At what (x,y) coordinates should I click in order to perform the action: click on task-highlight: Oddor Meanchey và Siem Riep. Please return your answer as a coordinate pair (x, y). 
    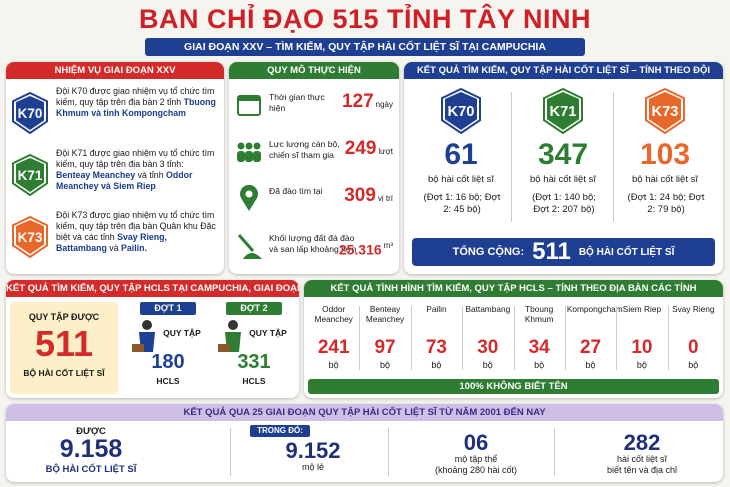
    Looking at the image, I should click on (124, 180).